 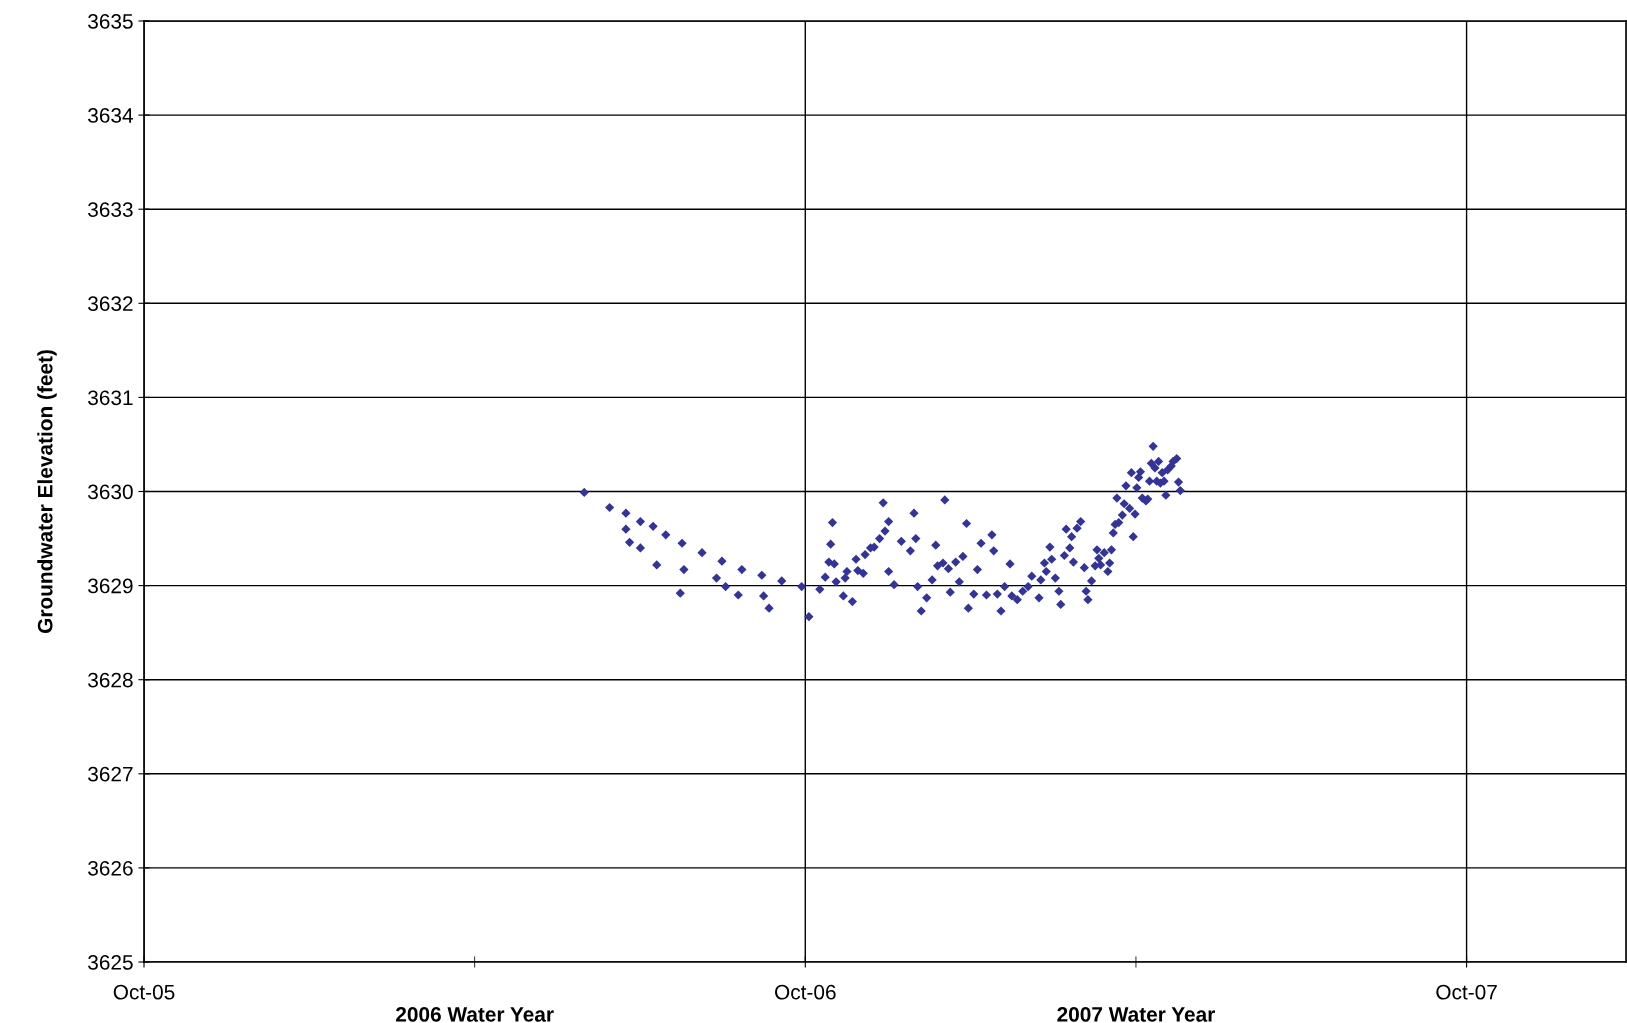 What do you see at coordinates (1136, 1014) in the screenshot?
I see `text: 2007 Water Year` at bounding box center [1136, 1014].